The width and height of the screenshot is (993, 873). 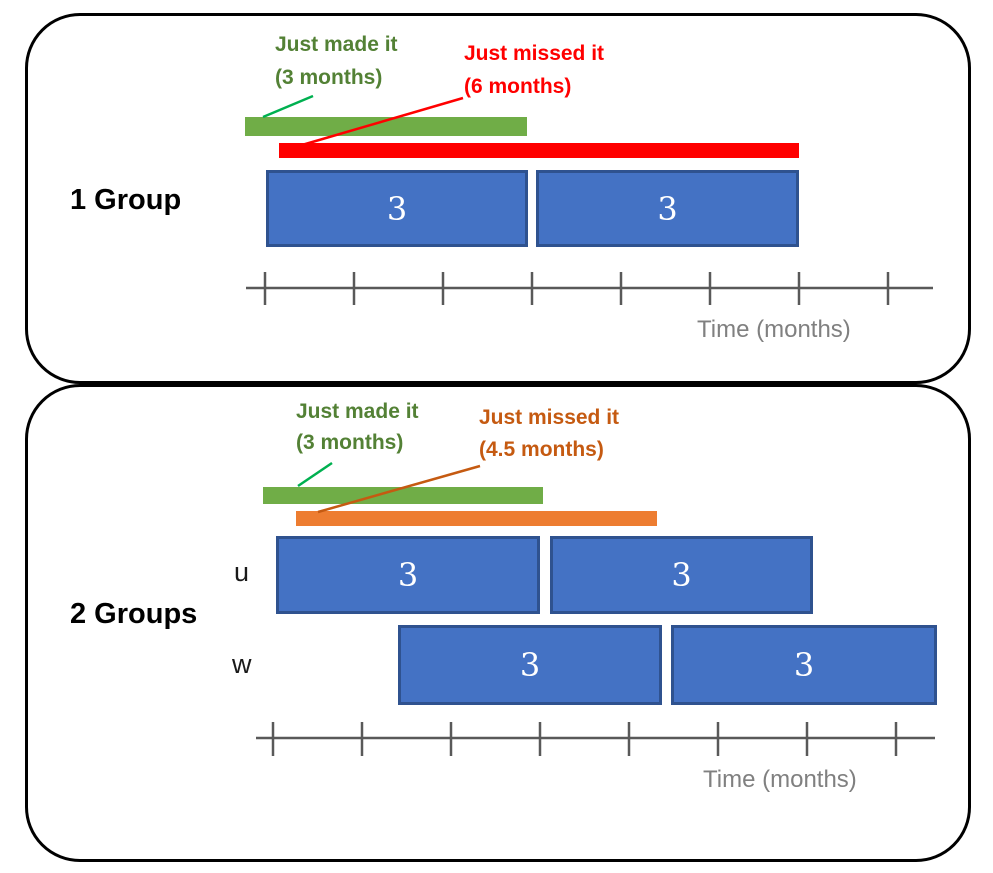 I want to click on panel-one-group-title: 1 Group, so click(x=126, y=200).